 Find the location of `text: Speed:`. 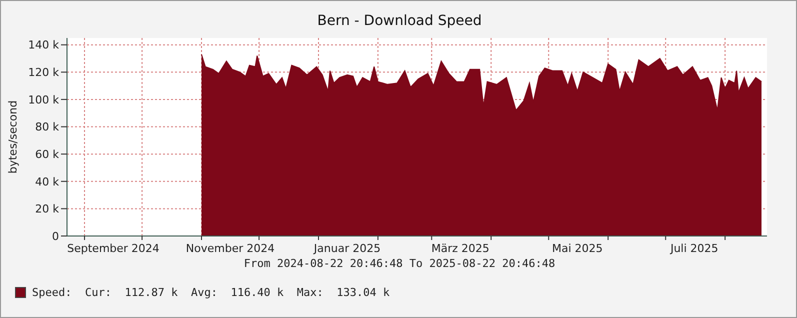

text: Speed: is located at coordinates (52, 292).